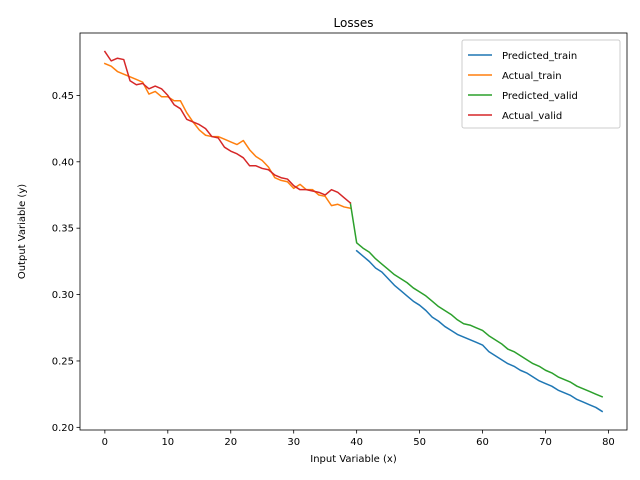 The height and width of the screenshot is (480, 640). I want to click on series-line-actual-valid, so click(227, 127).